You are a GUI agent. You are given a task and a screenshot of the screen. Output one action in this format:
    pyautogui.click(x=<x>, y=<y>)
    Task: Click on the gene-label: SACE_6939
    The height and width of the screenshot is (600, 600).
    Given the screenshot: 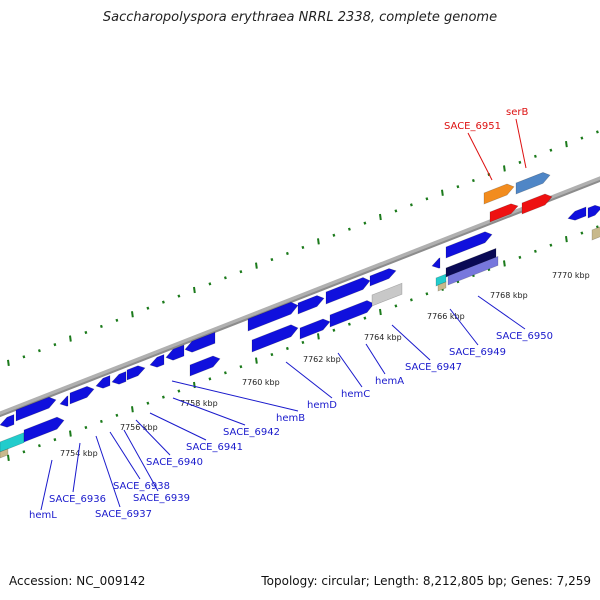 What is the action you would take?
    pyautogui.click(x=161, y=498)
    